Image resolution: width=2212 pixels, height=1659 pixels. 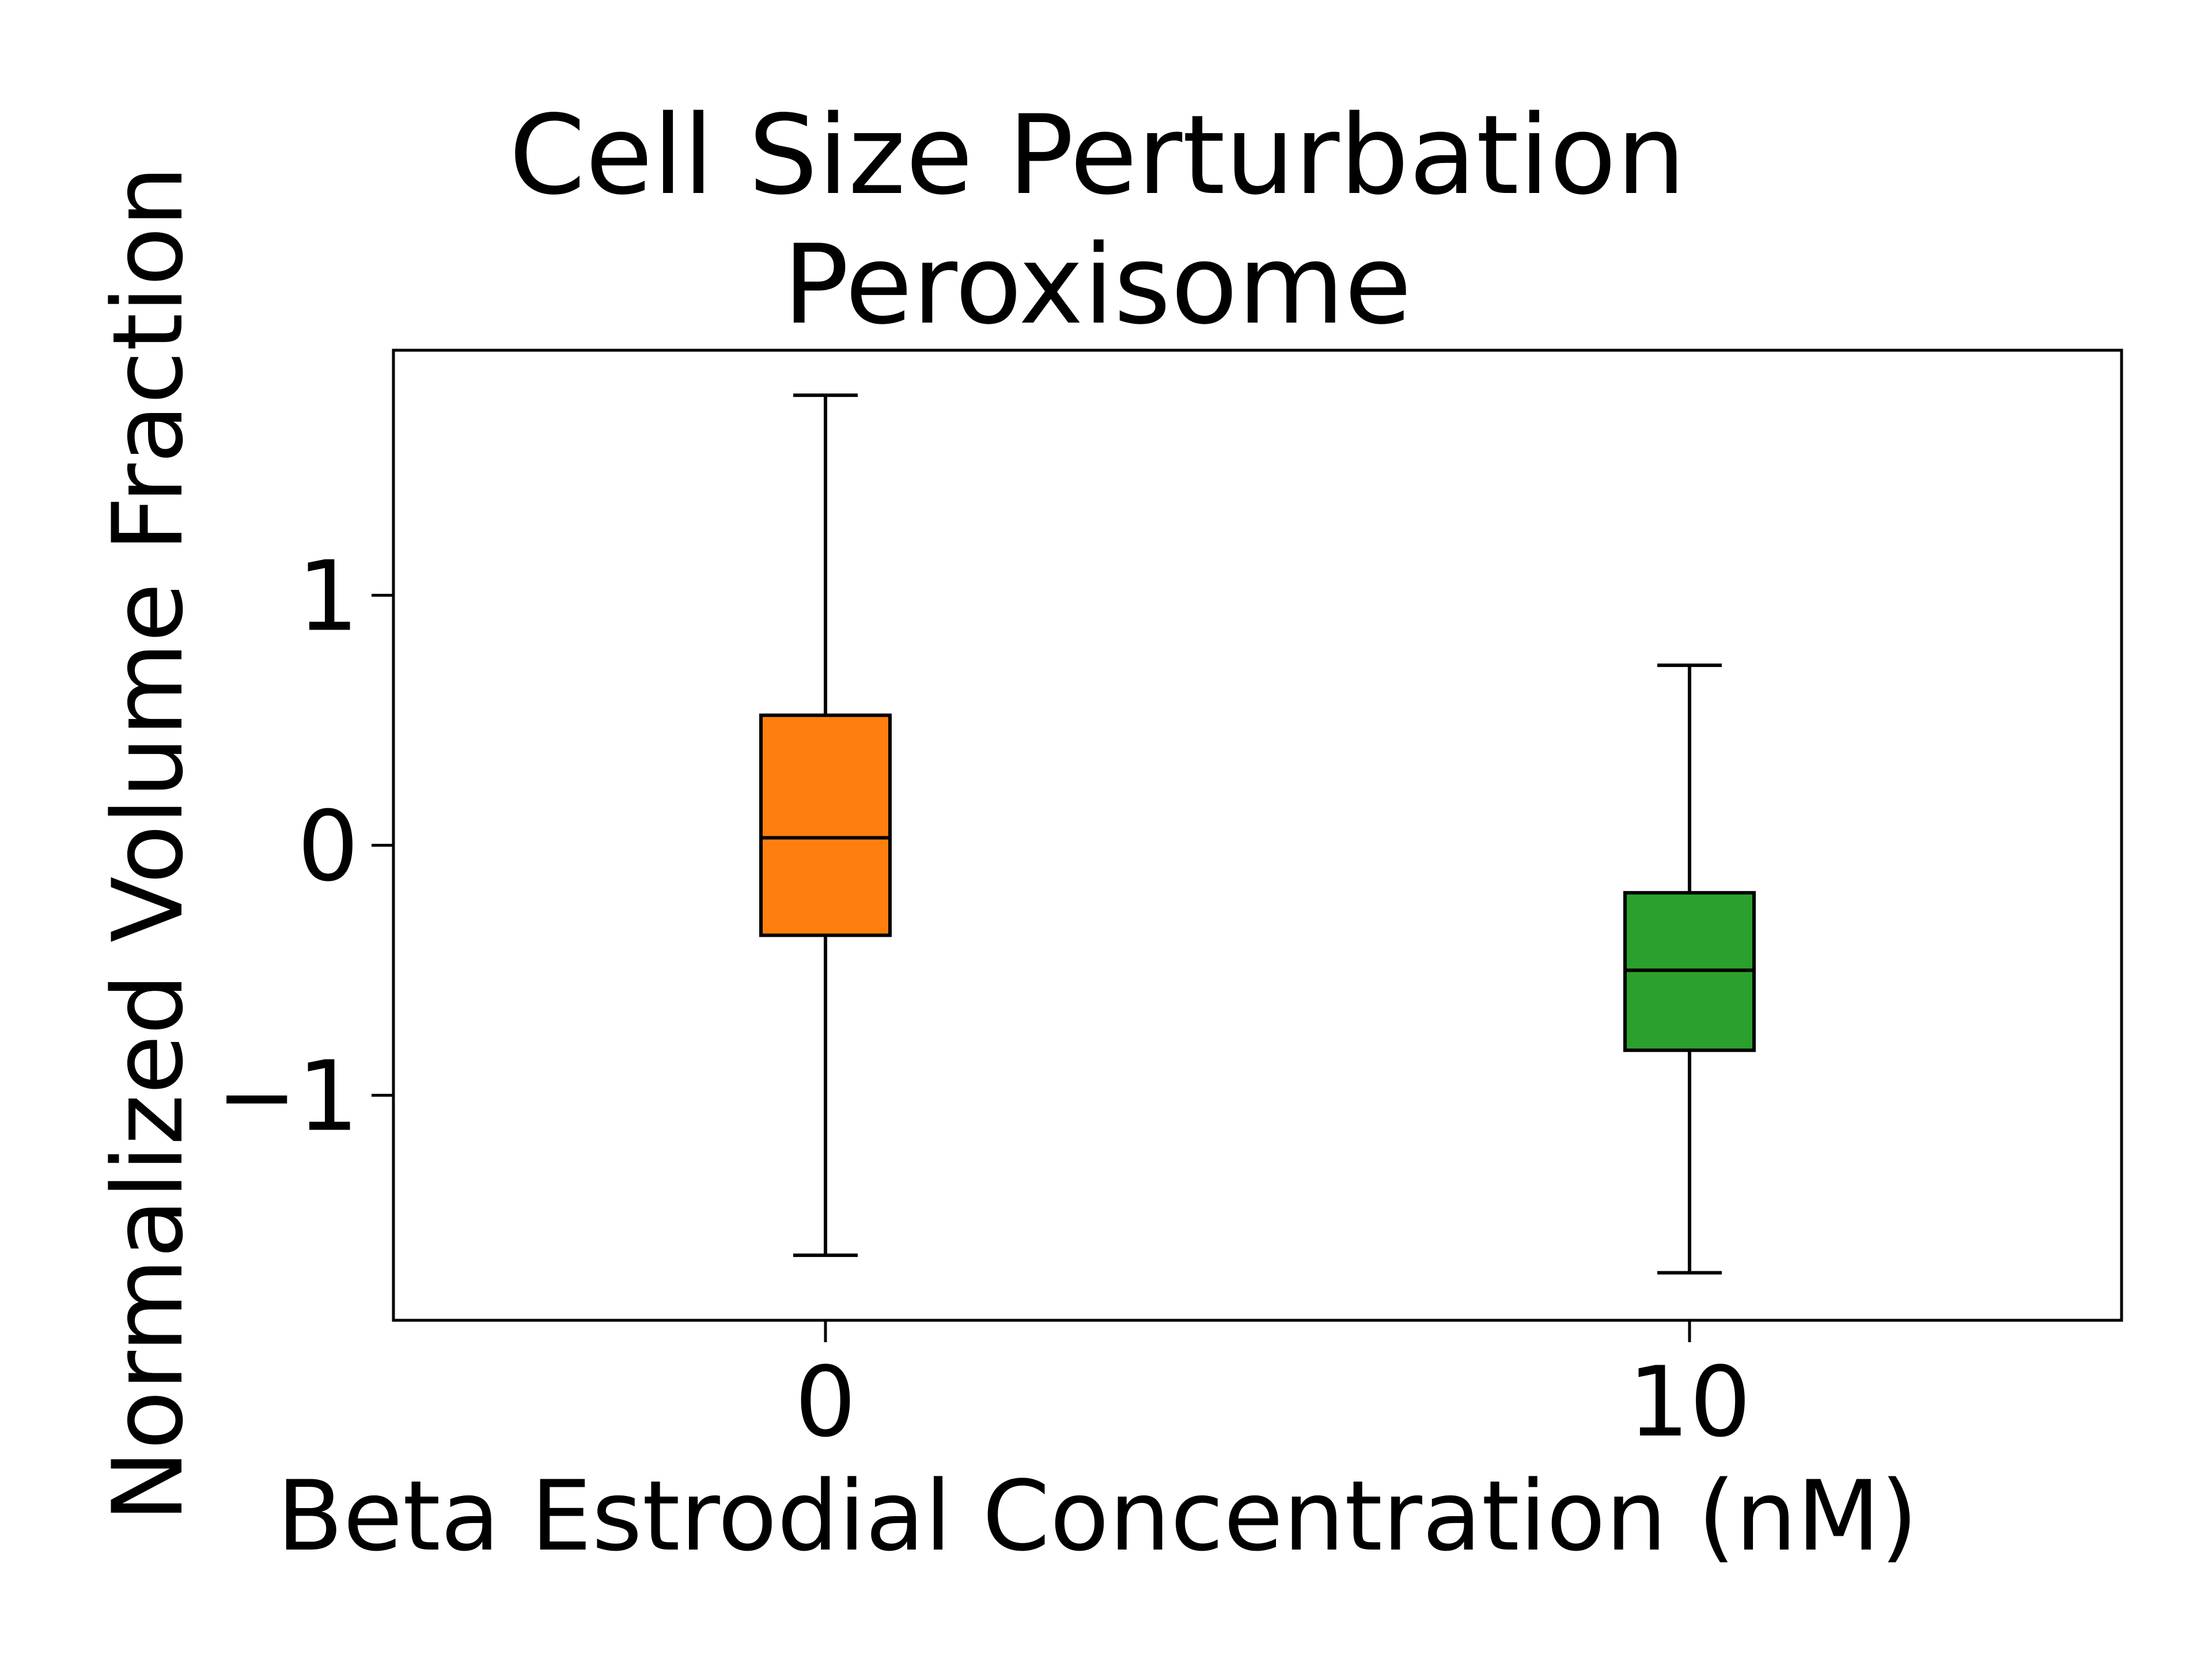 I want to click on y-tick-label: 1, so click(x=328, y=596).